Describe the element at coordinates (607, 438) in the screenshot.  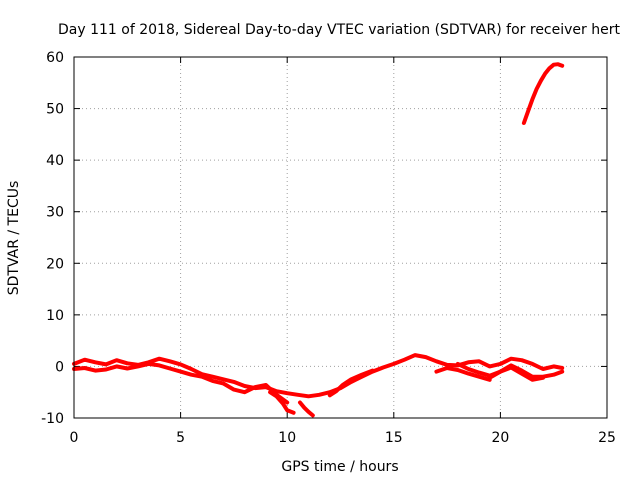
I see `x-tick-label: 25` at that location.